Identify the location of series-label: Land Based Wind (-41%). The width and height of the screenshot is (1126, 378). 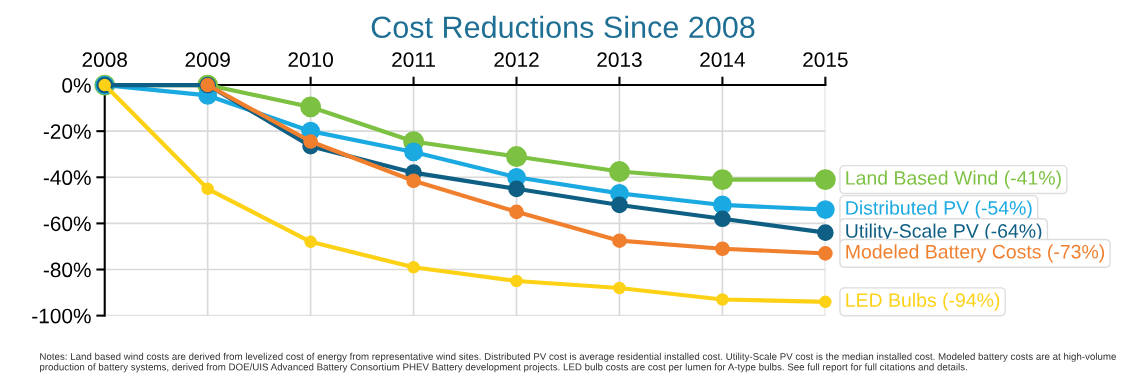
(953, 179).